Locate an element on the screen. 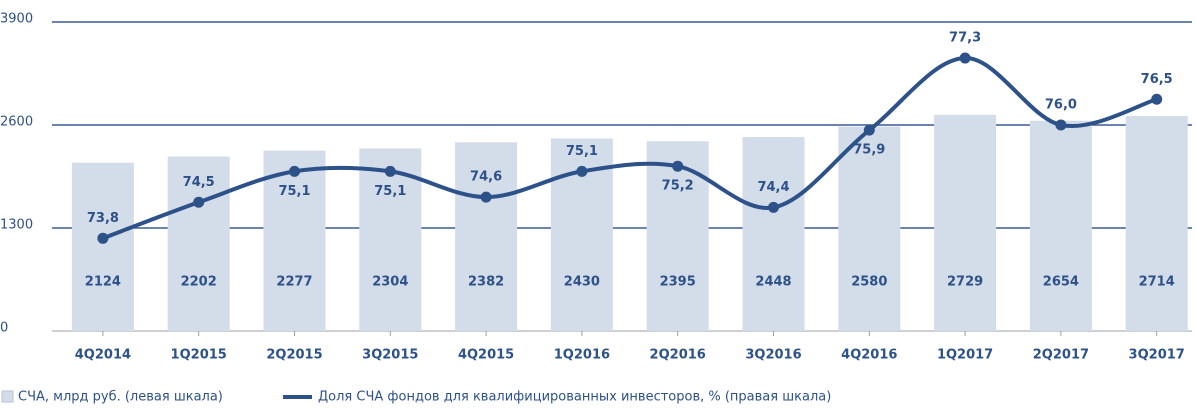 This screenshot has height=408, width=1196. bar-label: 2304 is located at coordinates (390, 282).